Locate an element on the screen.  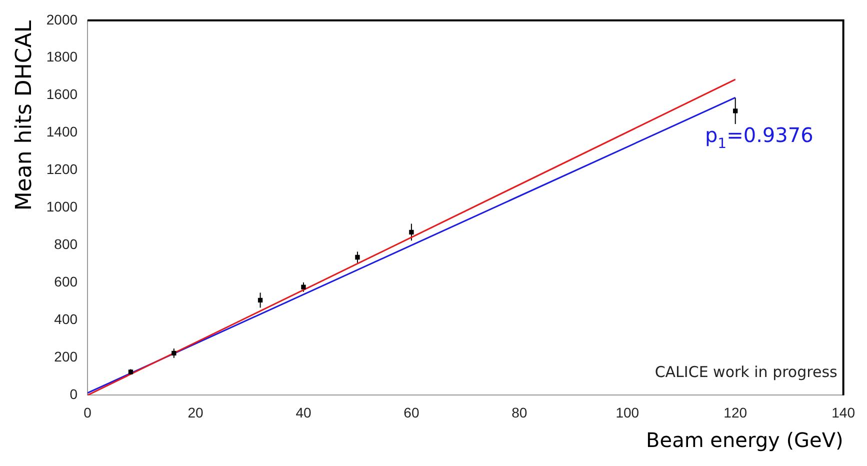
x-tick-label: 120 is located at coordinates (736, 412).